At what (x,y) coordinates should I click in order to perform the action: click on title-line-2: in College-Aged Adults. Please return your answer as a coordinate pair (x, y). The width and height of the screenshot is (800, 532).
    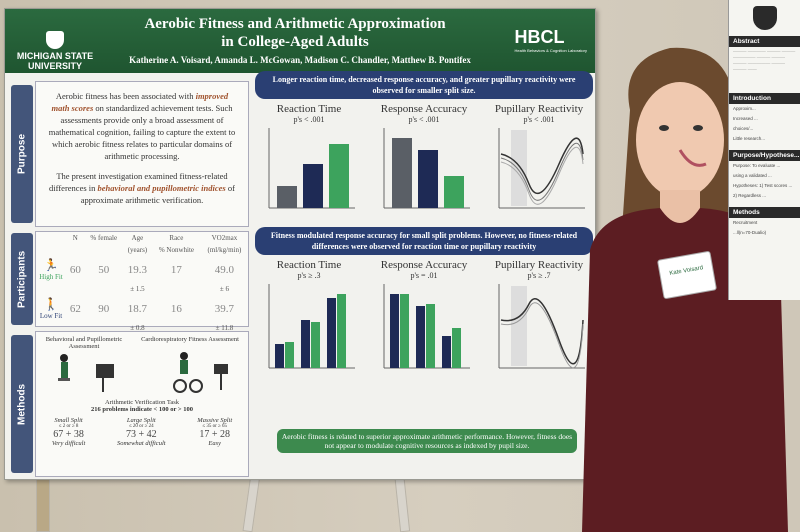
    Looking at the image, I should click on (295, 42).